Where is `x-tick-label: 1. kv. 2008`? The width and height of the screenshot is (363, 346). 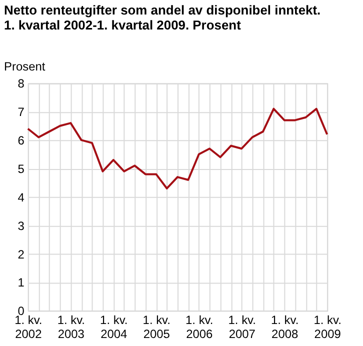
x-tick-label: 1. kv. 2008 is located at coordinates (285, 327).